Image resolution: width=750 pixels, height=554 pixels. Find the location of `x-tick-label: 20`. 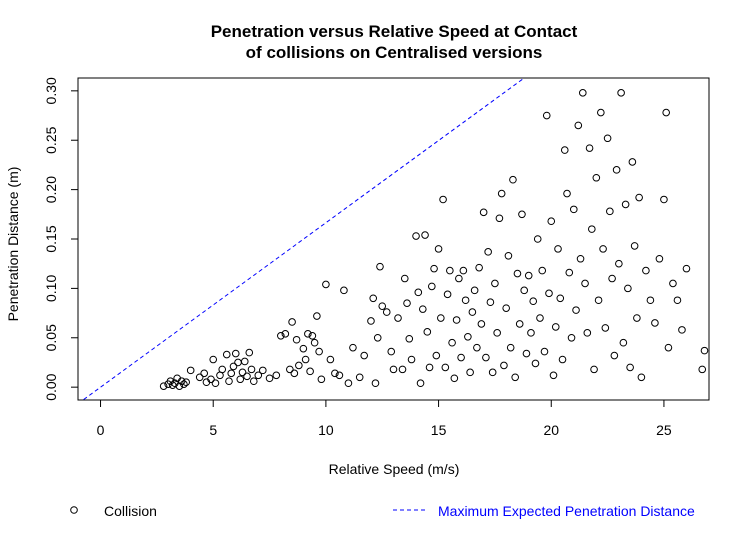

x-tick-label: 20 is located at coordinates (551, 430).